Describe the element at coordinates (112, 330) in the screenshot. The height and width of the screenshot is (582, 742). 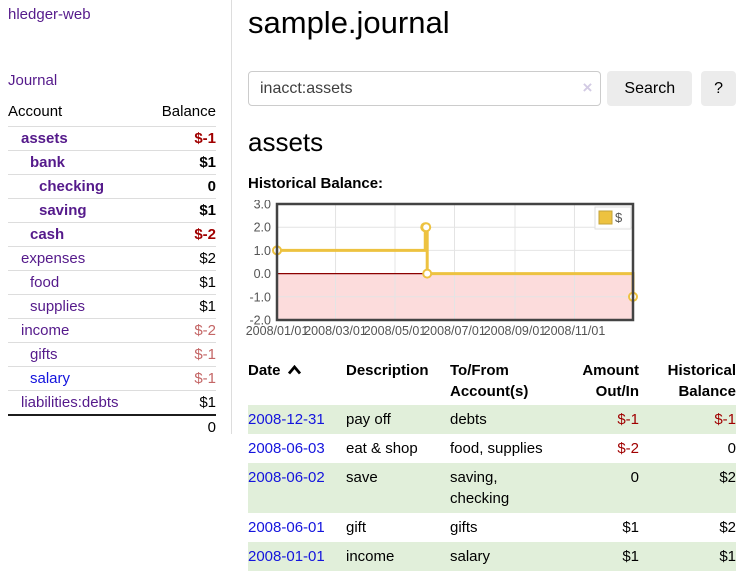
I see `account-row: income $-2` at that location.